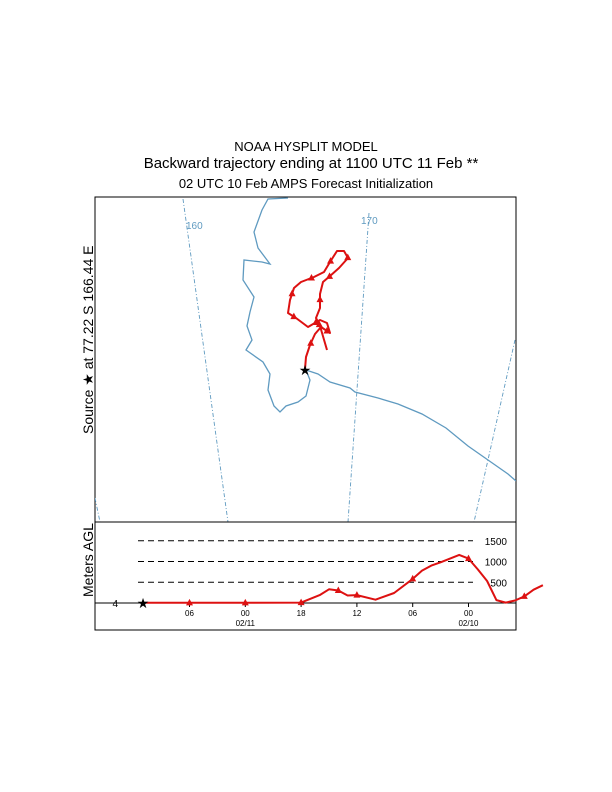 Image resolution: width=612 pixels, height=792 pixels. What do you see at coordinates (98, 509) in the screenshot?
I see `meridian-150-line` at bounding box center [98, 509].